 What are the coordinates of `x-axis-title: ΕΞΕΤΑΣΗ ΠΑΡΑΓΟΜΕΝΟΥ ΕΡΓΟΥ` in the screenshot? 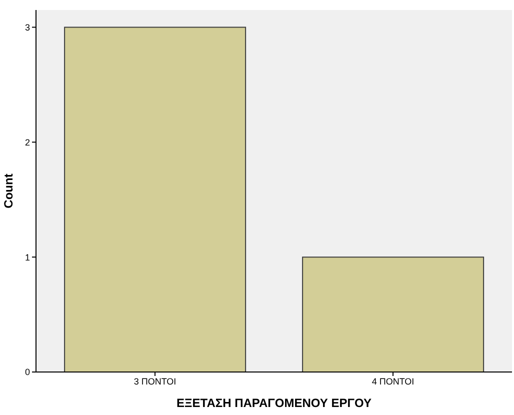 It's located at (274, 403).